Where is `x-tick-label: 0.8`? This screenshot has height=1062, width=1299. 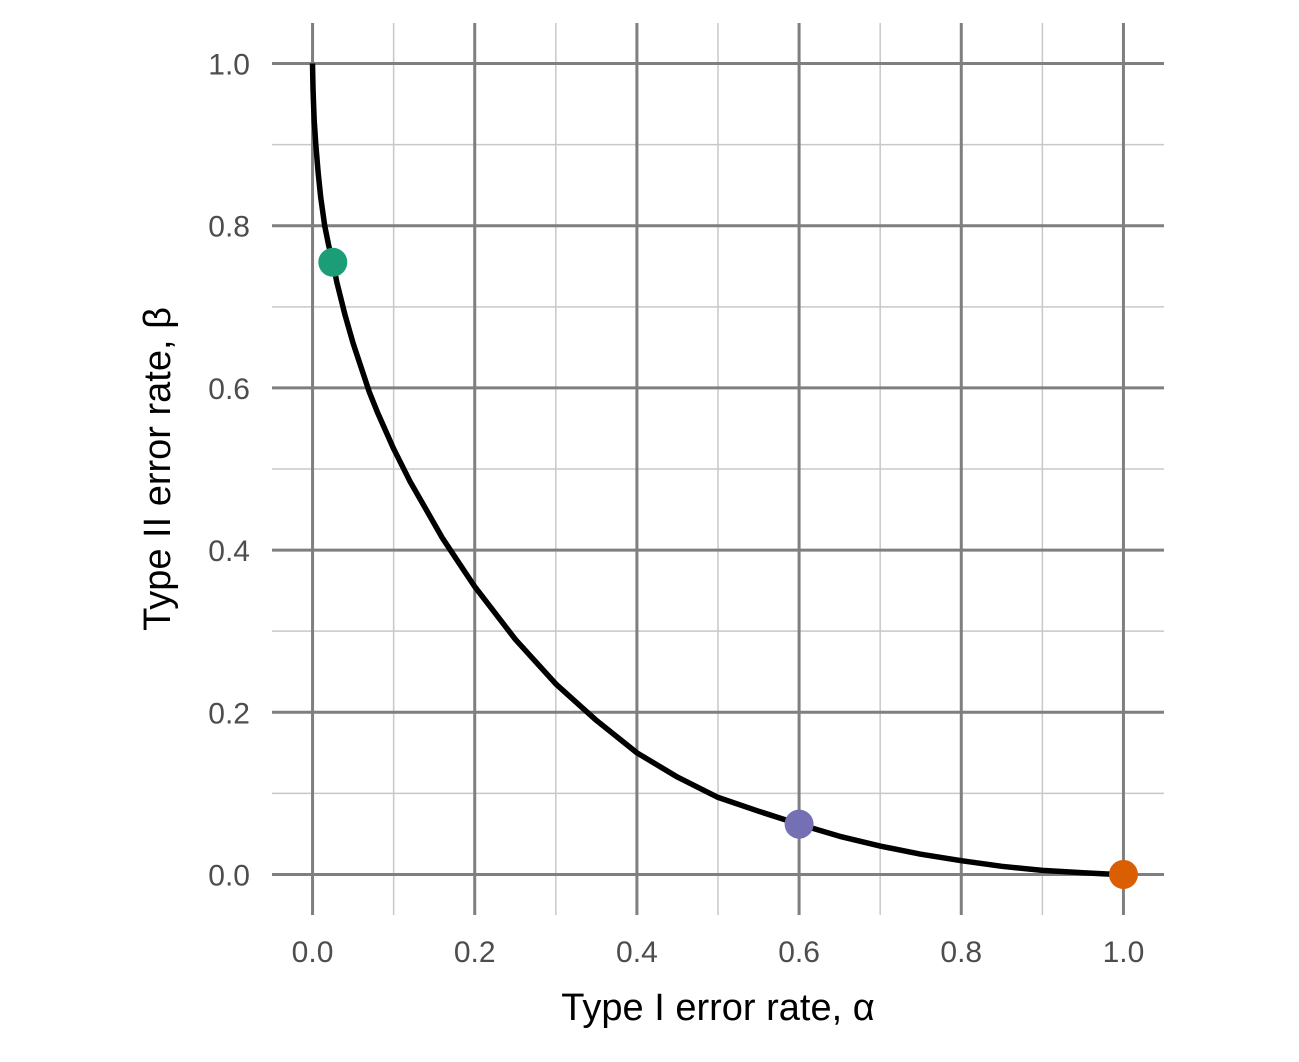
x-tick-label: 0.8 is located at coordinates (961, 952).